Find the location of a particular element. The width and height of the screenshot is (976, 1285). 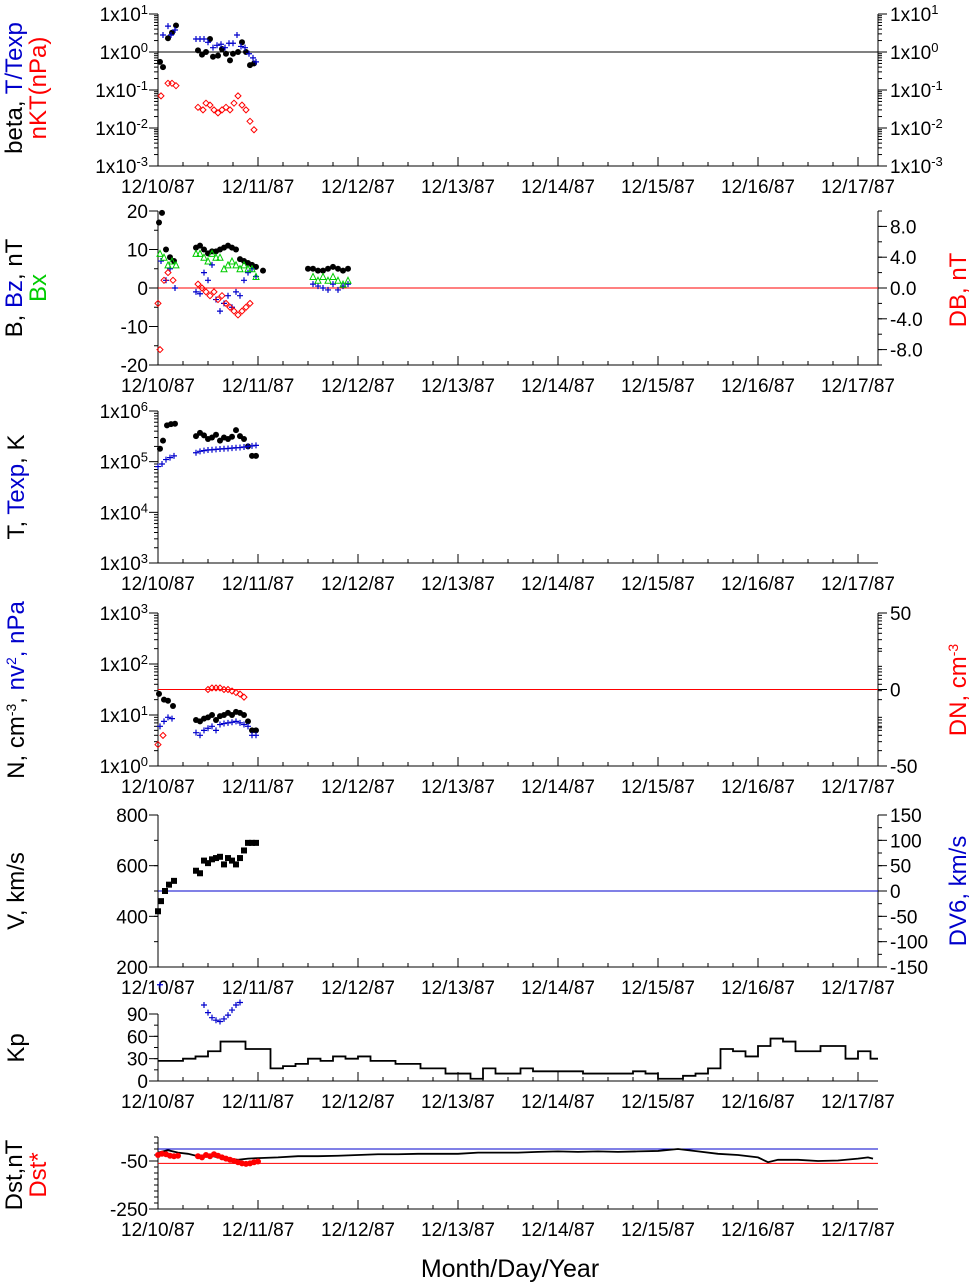

label-part: T, is located at coordinates (16, 527).